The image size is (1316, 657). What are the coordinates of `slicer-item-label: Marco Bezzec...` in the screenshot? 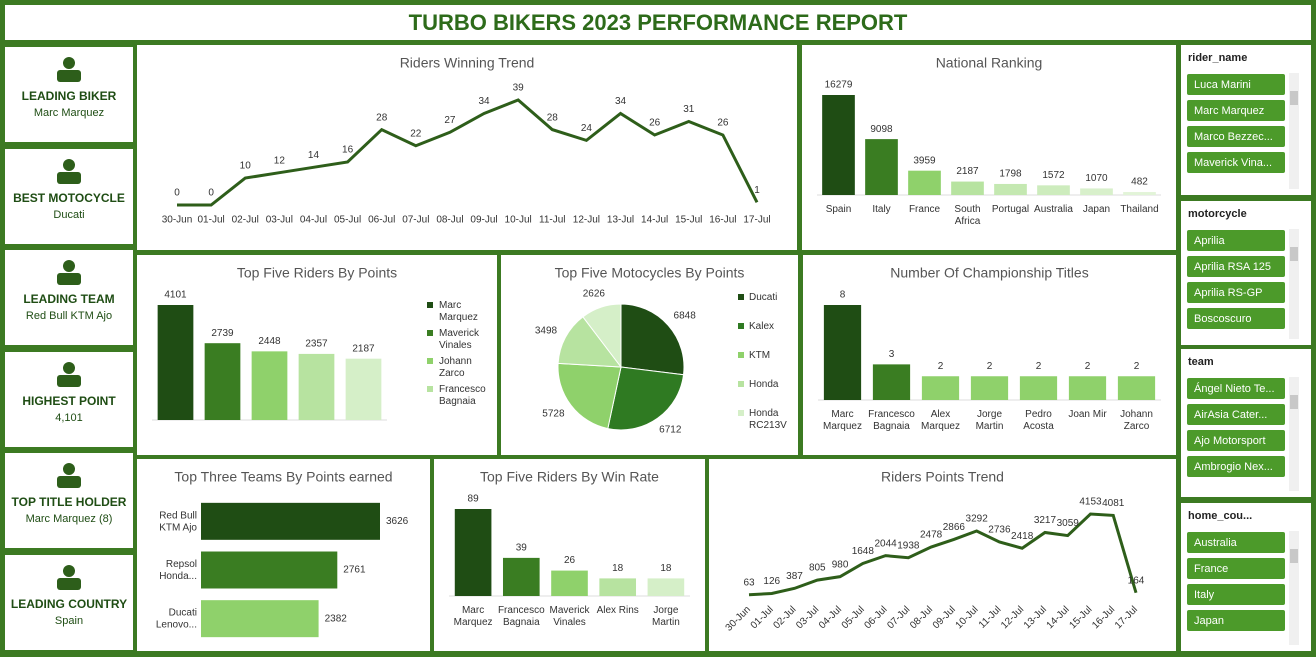 It's located at (1233, 137).